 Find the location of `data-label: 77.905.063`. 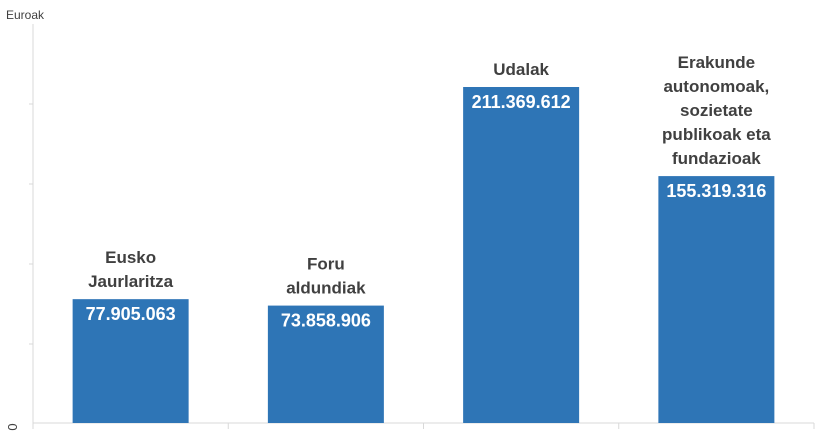

data-label: 77.905.063 is located at coordinates (131, 314).